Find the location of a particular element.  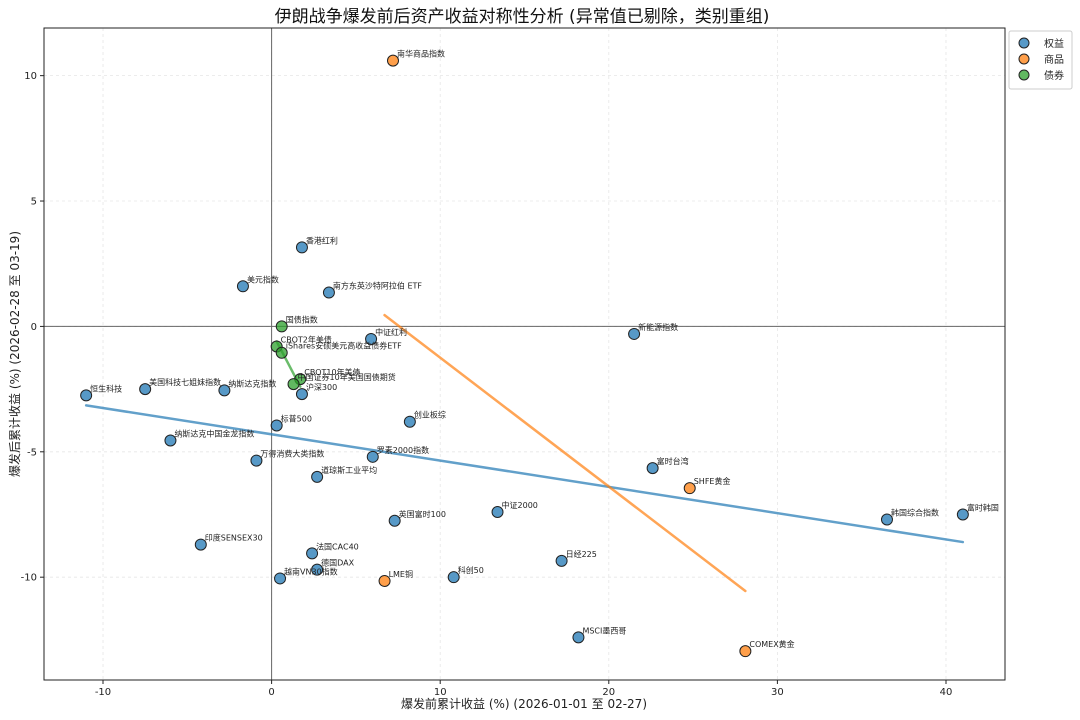

y-tick-label: 5 is located at coordinates (34, 202).